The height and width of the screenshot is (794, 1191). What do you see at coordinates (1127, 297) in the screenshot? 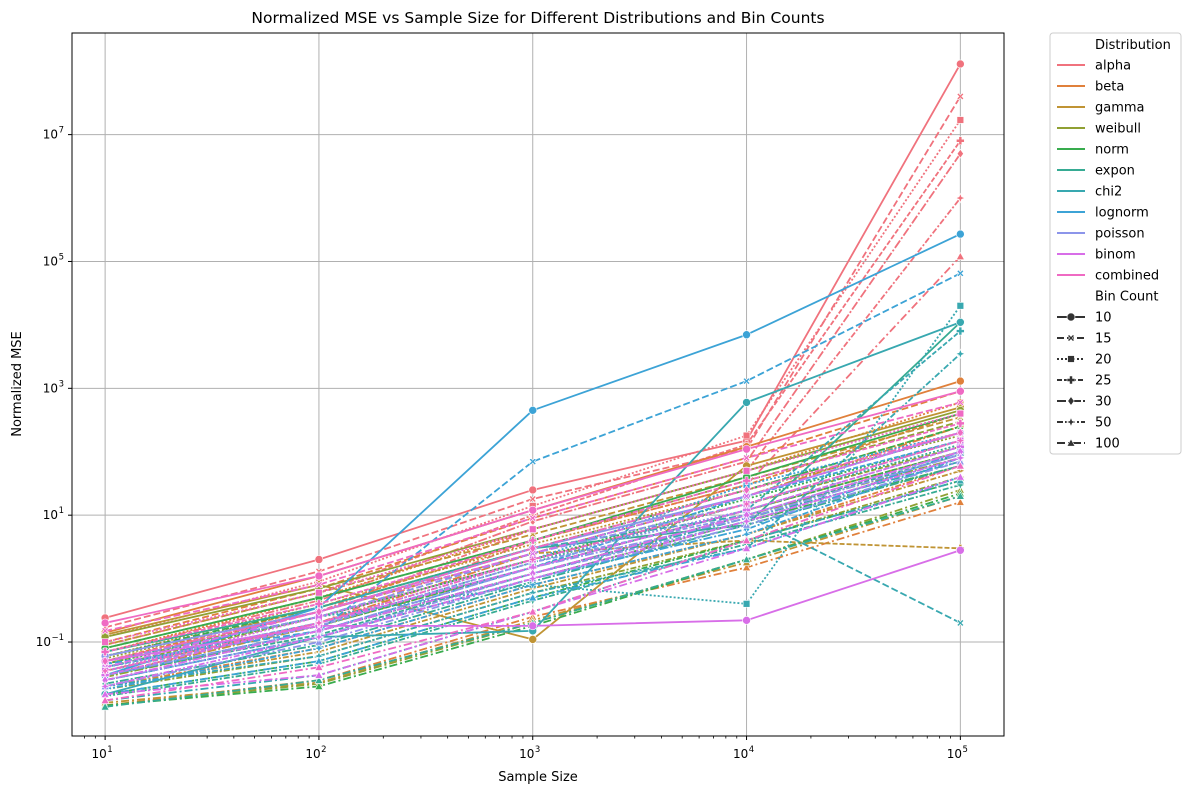
I see `legend-style-title: Bin Count` at bounding box center [1127, 297].